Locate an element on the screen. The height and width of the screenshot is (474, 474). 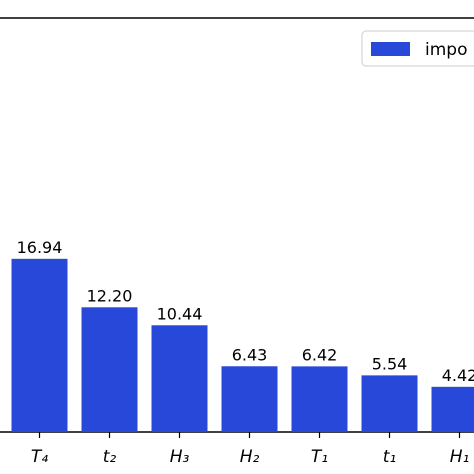
x-tick-label: t₁ is located at coordinates (389, 457).